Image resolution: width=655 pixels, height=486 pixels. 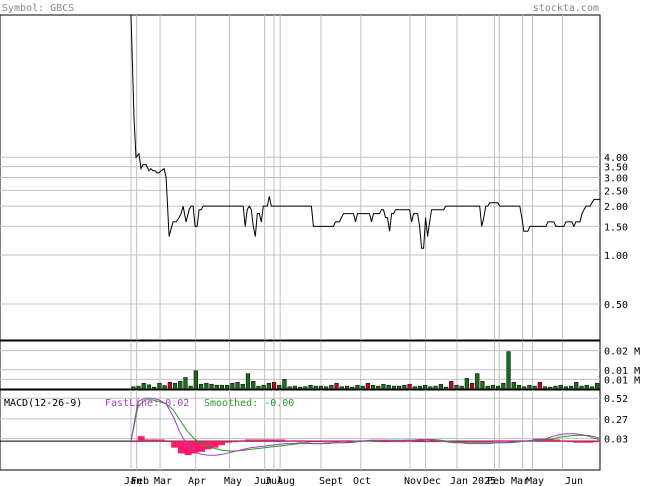 I want to click on price-y-tick-label: 2.50, so click(x=616, y=191).